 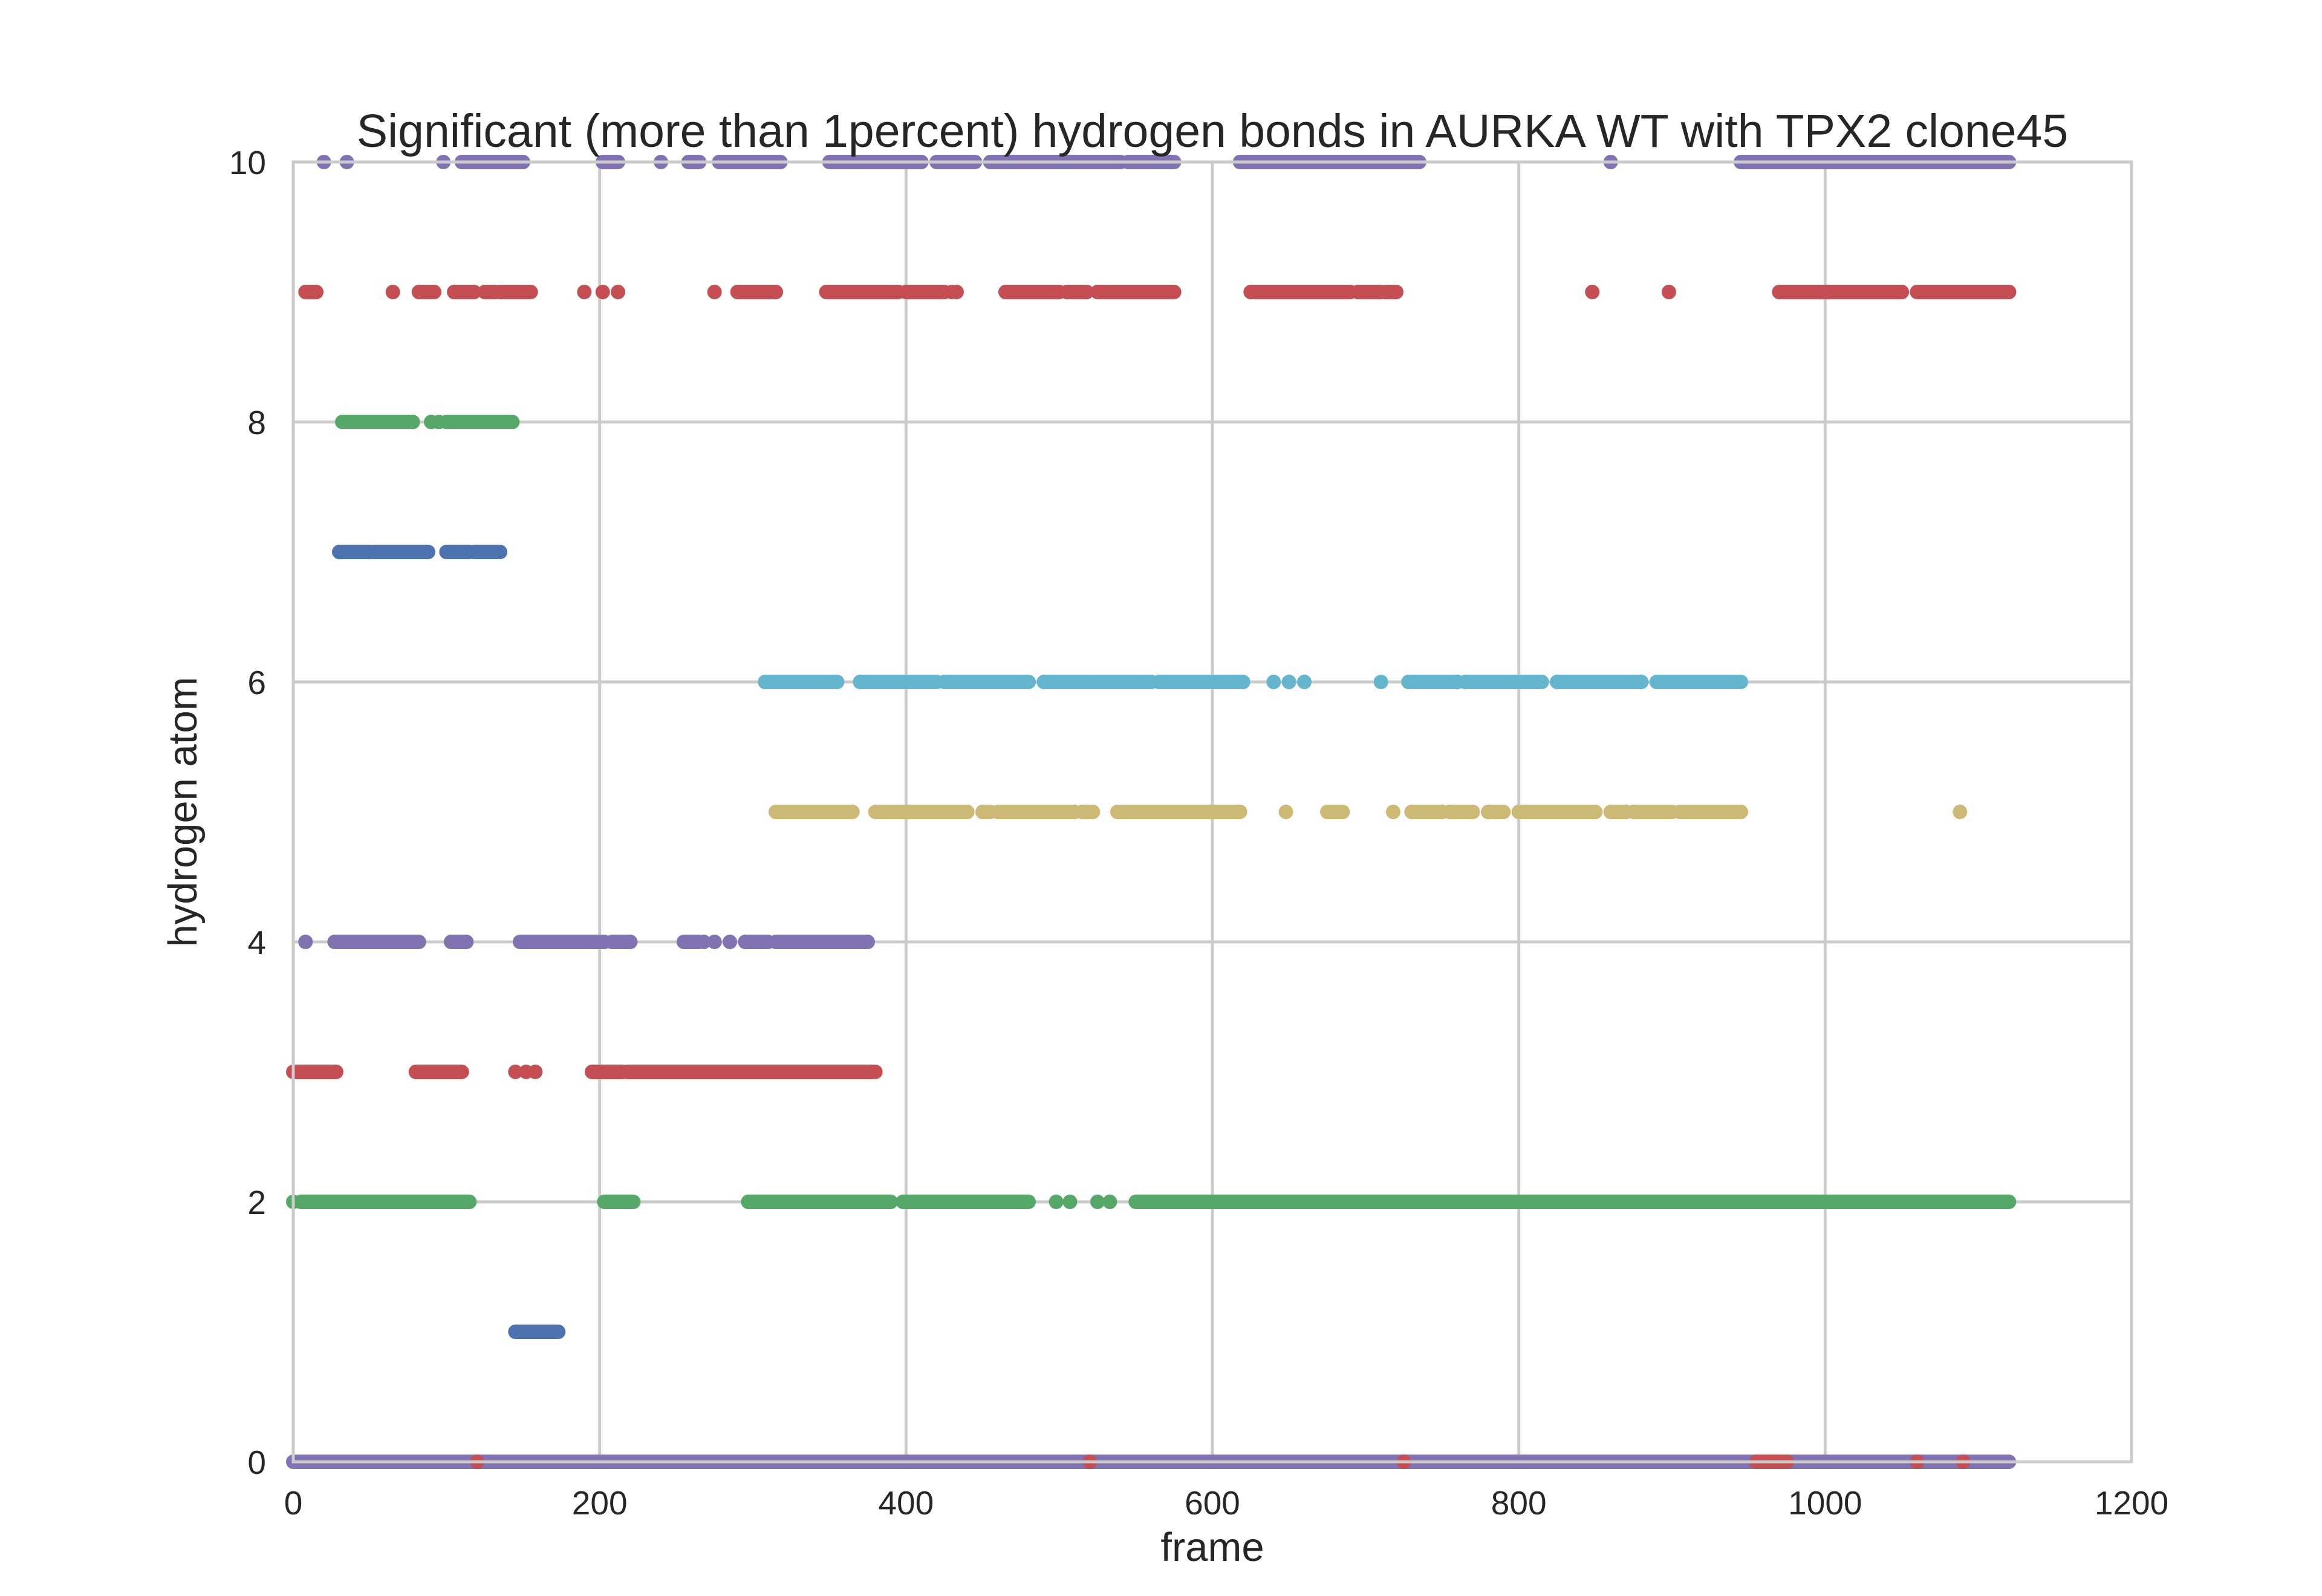 What do you see at coordinates (1226, 1503) in the screenshot?
I see `x-axis-ticks: 0 200 400 600 800 1000 1200` at bounding box center [1226, 1503].